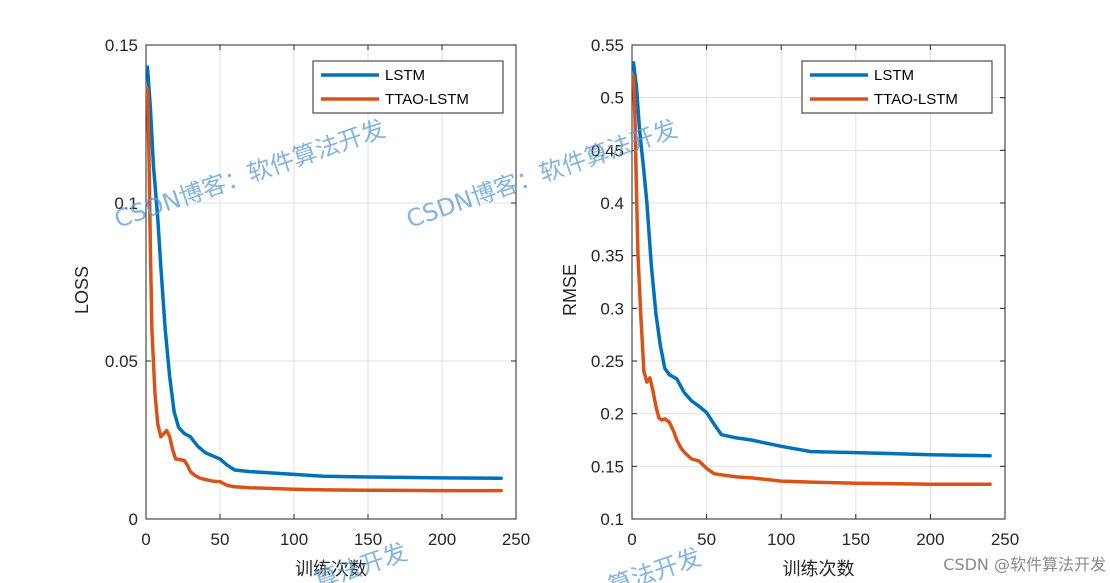  I want to click on y-axis-label: LOSS, so click(82, 290).